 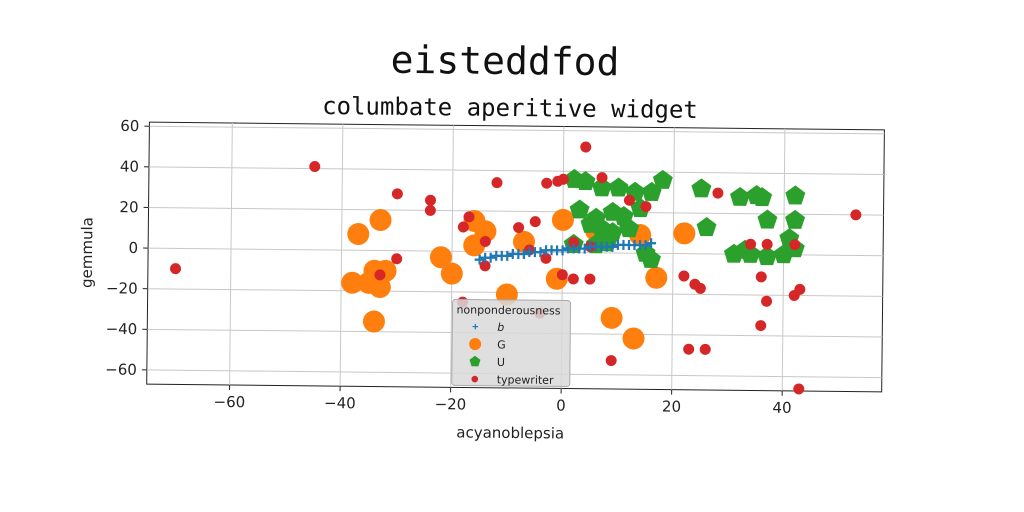 What do you see at coordinates (504, 61) in the screenshot?
I see `chart-title: eisteddfod` at bounding box center [504, 61].